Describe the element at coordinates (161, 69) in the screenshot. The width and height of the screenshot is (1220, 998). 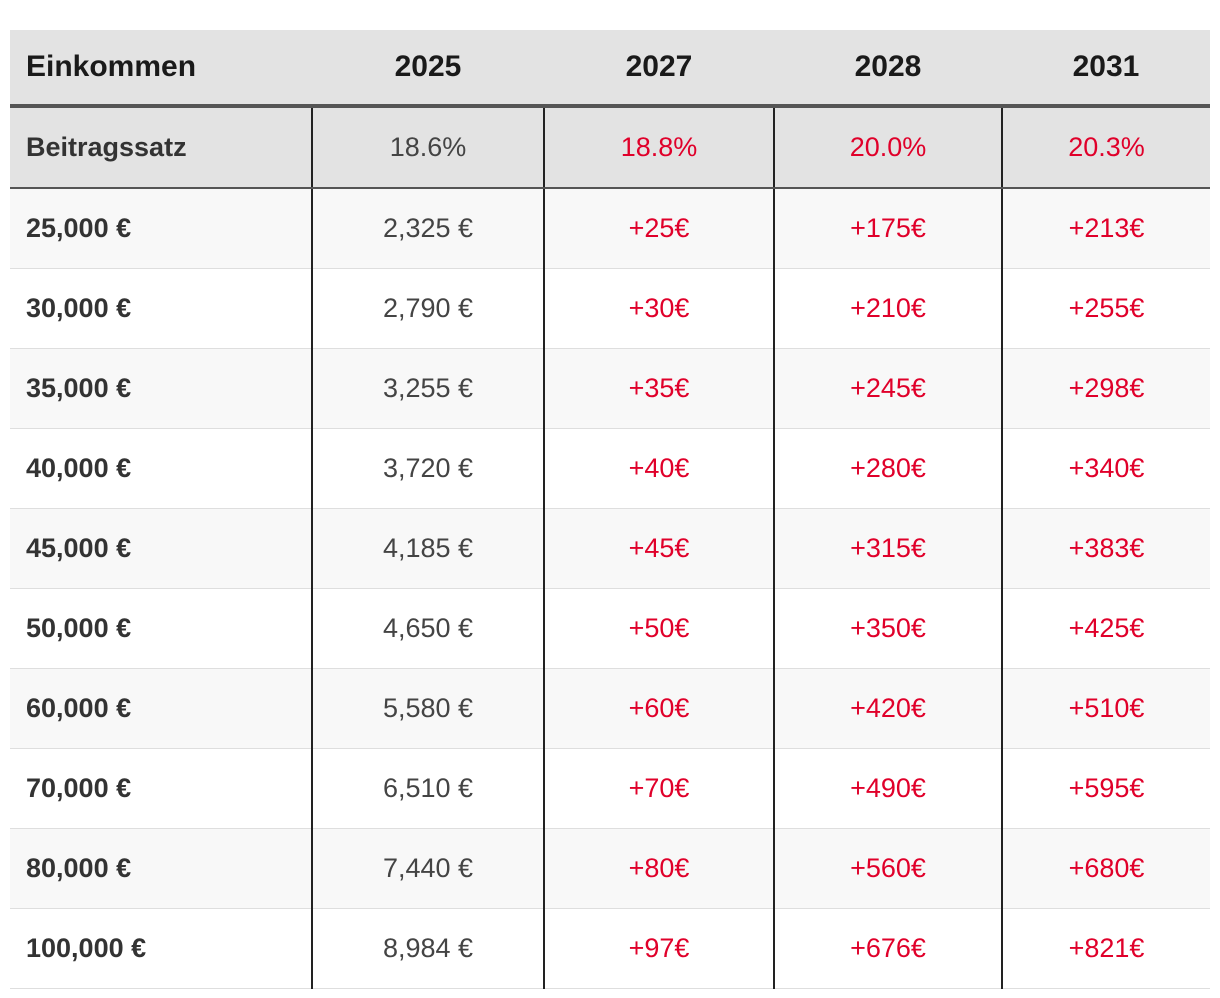
I see `header-einkommen: Einkommen` at that location.